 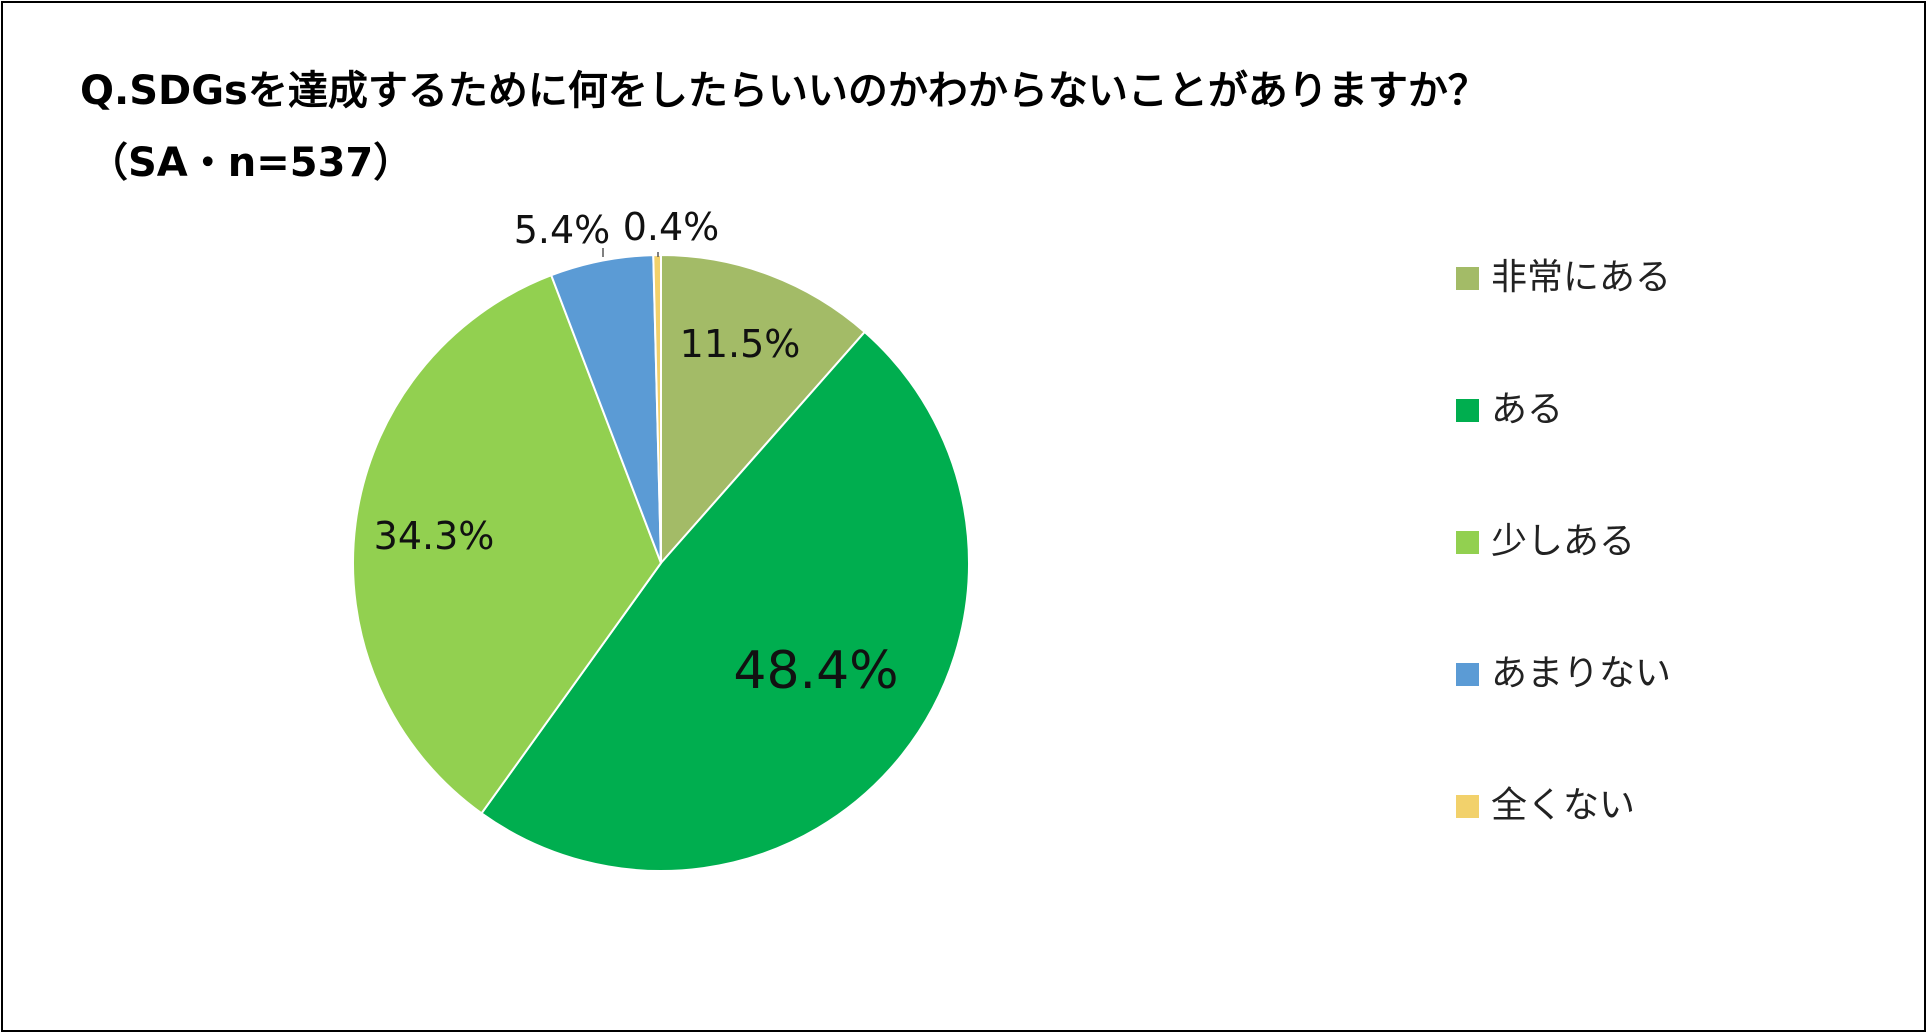 I want to click on pie-slice-hijo-ni-aru, so click(x=763, y=409).